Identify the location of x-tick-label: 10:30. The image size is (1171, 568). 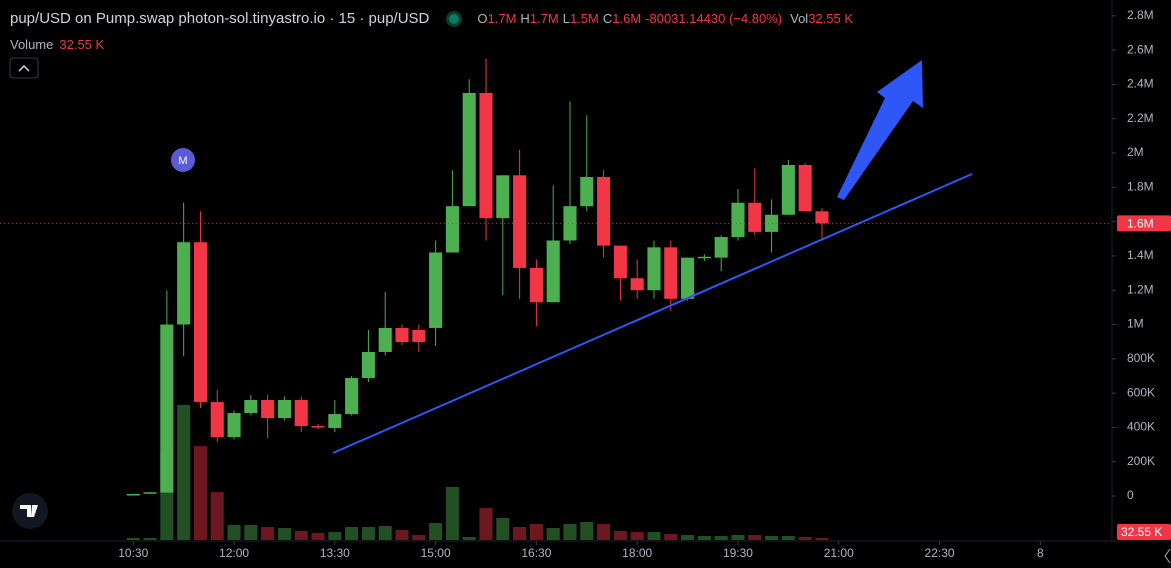
(133, 553).